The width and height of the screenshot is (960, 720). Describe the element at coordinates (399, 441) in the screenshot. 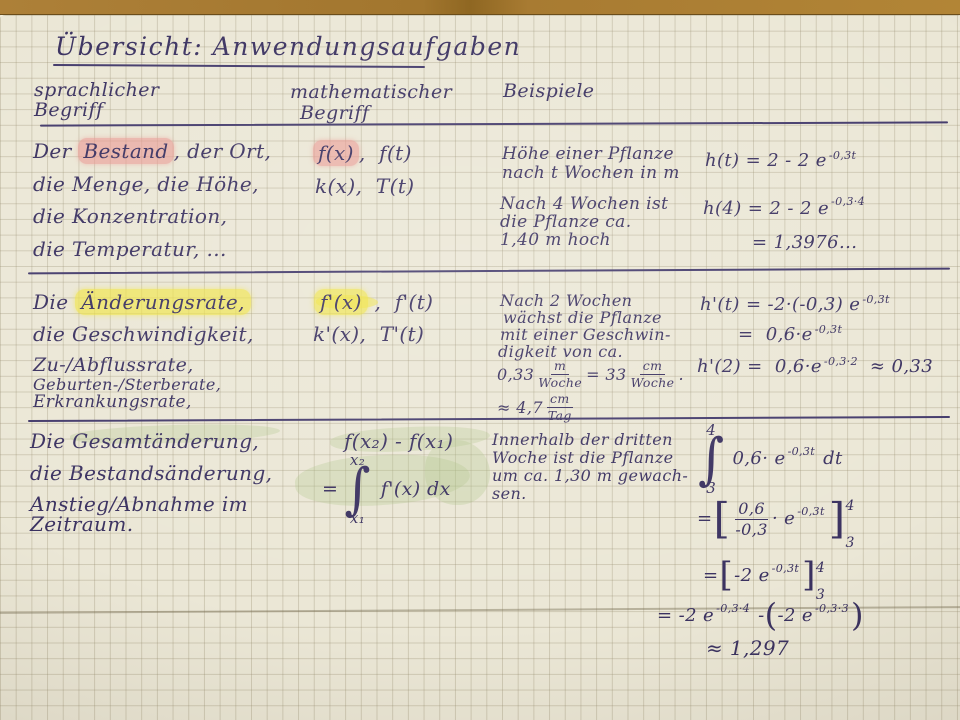

I see `math-difference: f(x₂) - f(x₁)` at that location.